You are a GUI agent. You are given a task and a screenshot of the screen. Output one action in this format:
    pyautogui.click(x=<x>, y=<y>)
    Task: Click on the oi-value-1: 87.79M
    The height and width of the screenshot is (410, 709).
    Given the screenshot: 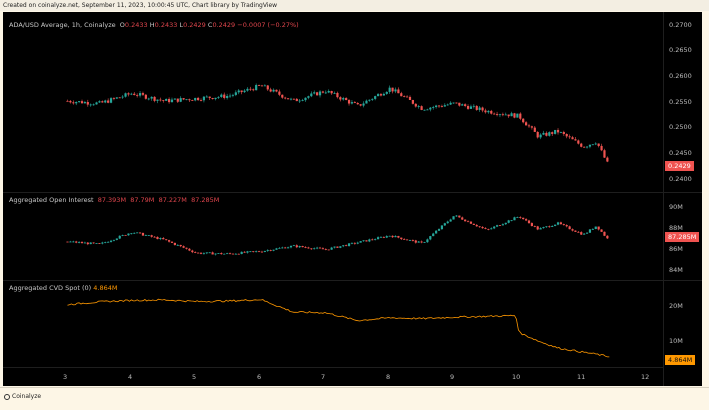 What is the action you would take?
    pyautogui.click(x=142, y=200)
    